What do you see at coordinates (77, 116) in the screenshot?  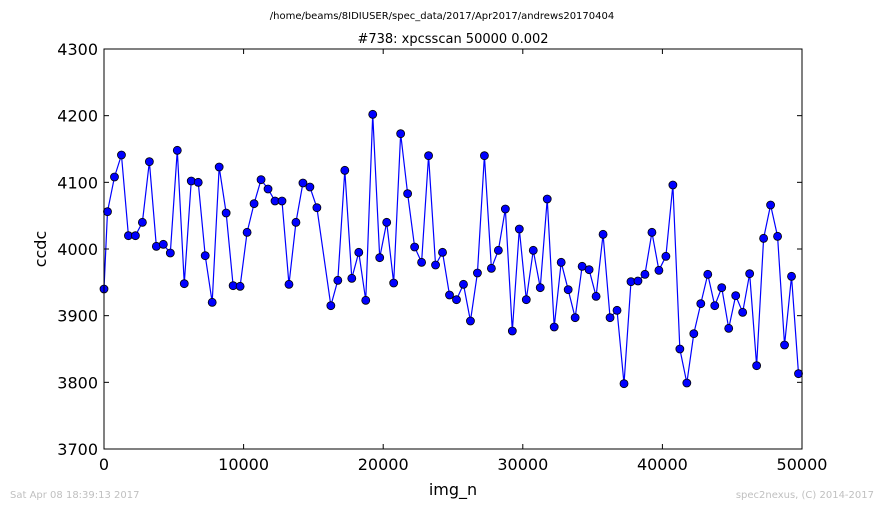 I see `y-tick-label: 4200` at bounding box center [77, 116].